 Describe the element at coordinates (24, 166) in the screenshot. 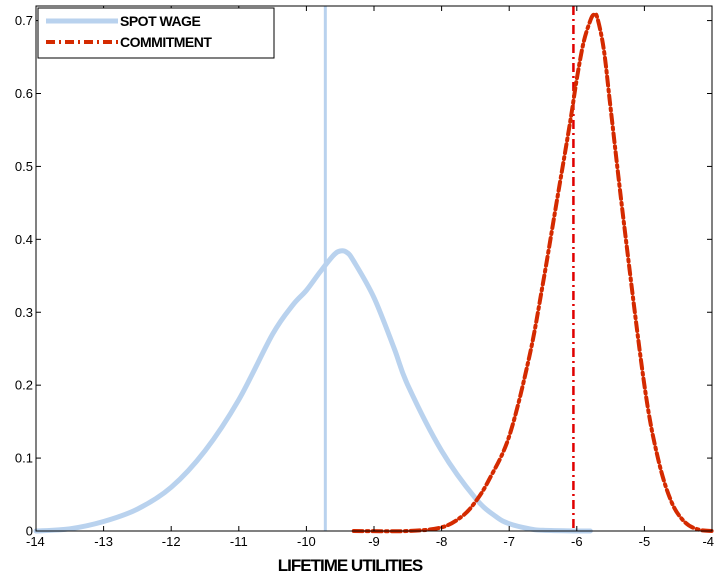

I see `y-tick-label: 0.5` at that location.